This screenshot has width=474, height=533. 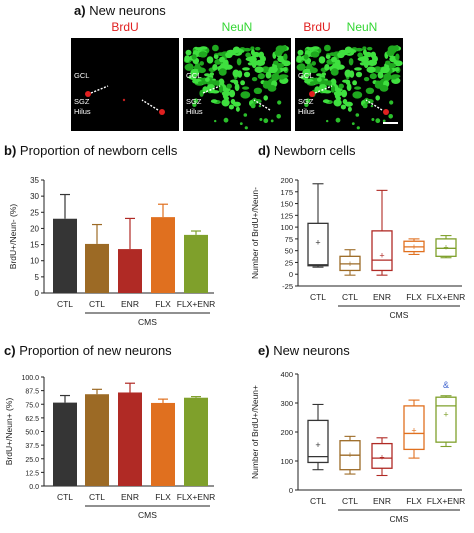 I want to click on y-tick-label: 62.5, so click(x=32, y=419).